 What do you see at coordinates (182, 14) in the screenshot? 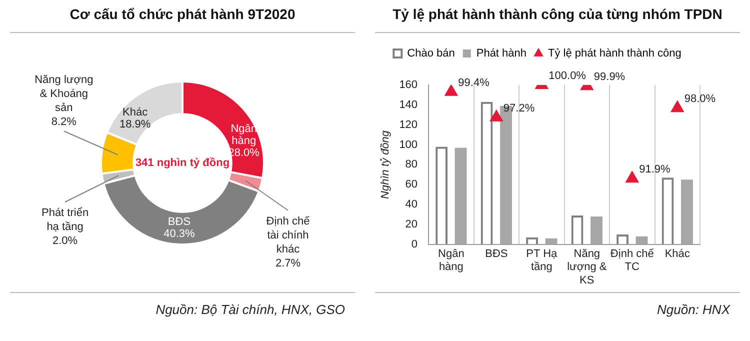
I see `chart-title: Cơ cấu tổ chức phát hành 9T2020` at bounding box center [182, 14].